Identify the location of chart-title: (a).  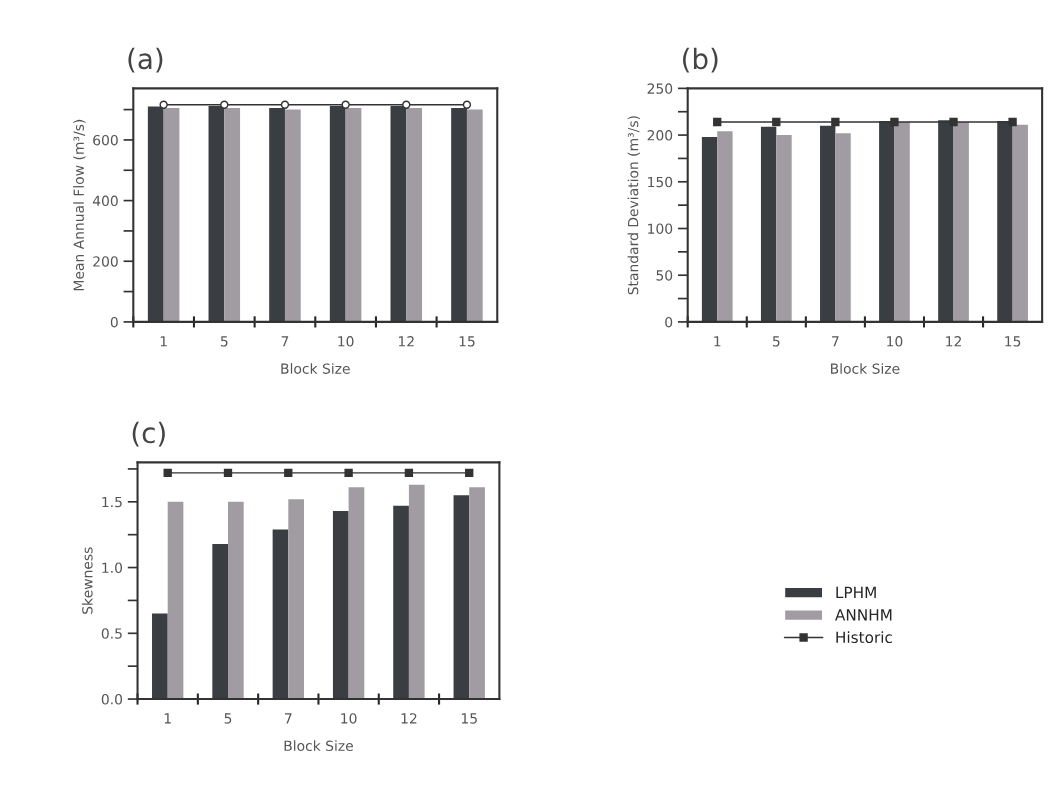
(145, 60).